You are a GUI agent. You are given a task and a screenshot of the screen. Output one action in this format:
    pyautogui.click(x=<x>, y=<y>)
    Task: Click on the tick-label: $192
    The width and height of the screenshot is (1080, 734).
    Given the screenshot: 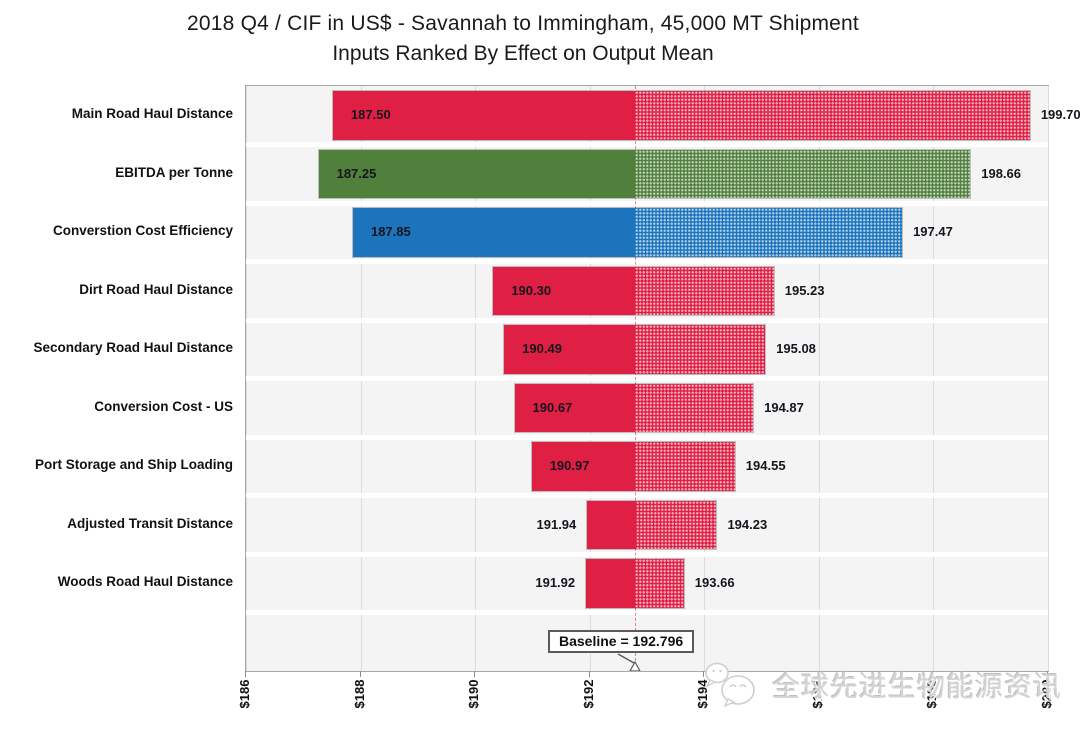 What is the action you would take?
    pyautogui.click(x=588, y=694)
    